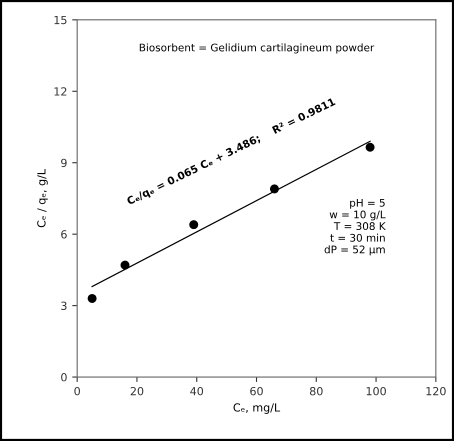 This screenshot has width=454, height=441. I want to click on x-tick-label: 120, so click(436, 391).